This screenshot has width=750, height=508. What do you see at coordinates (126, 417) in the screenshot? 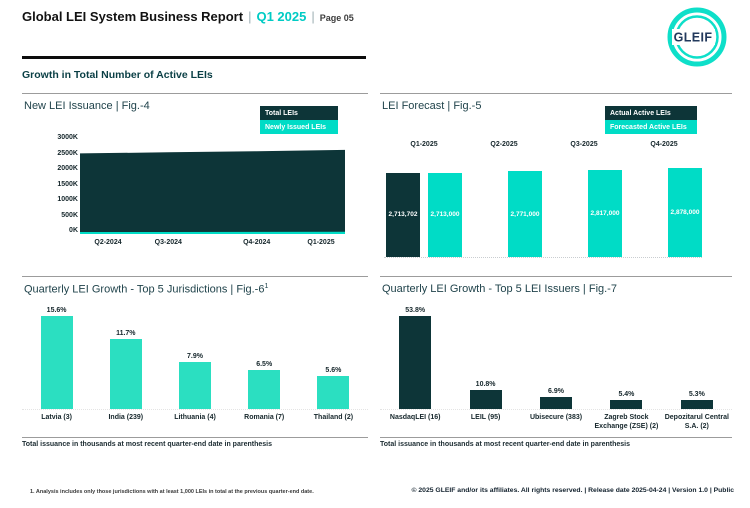
I see `bar-category-label: India (239)` at bounding box center [126, 417].